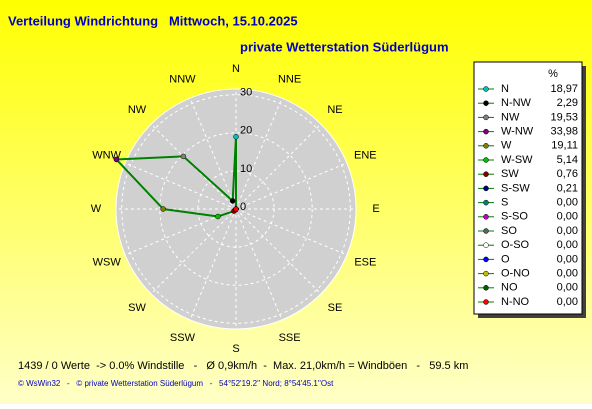  I want to click on direction-label: NW, so click(137, 110).